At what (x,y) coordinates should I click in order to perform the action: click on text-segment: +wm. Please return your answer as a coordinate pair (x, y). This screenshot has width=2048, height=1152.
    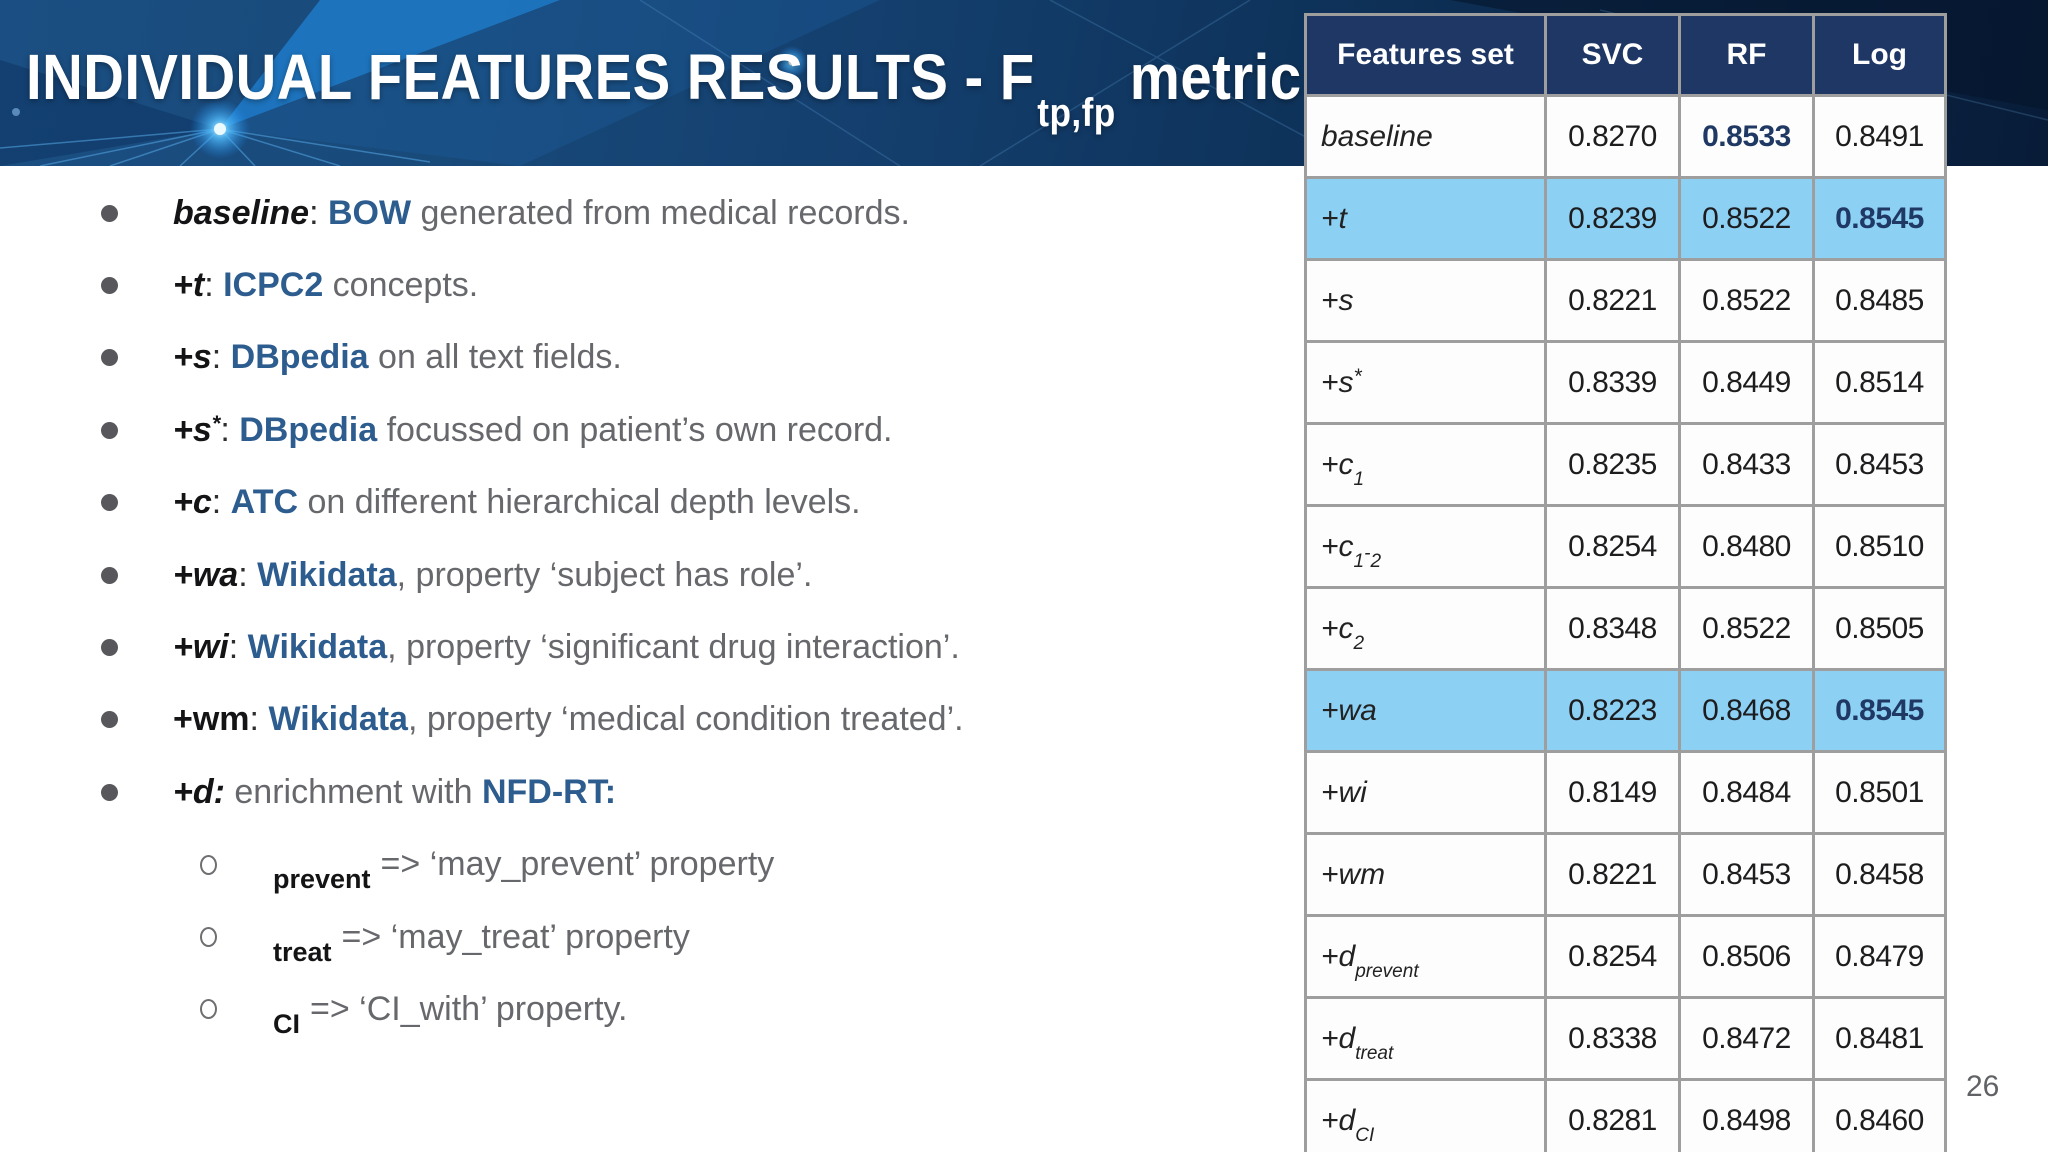
    Looking at the image, I should click on (211, 719).